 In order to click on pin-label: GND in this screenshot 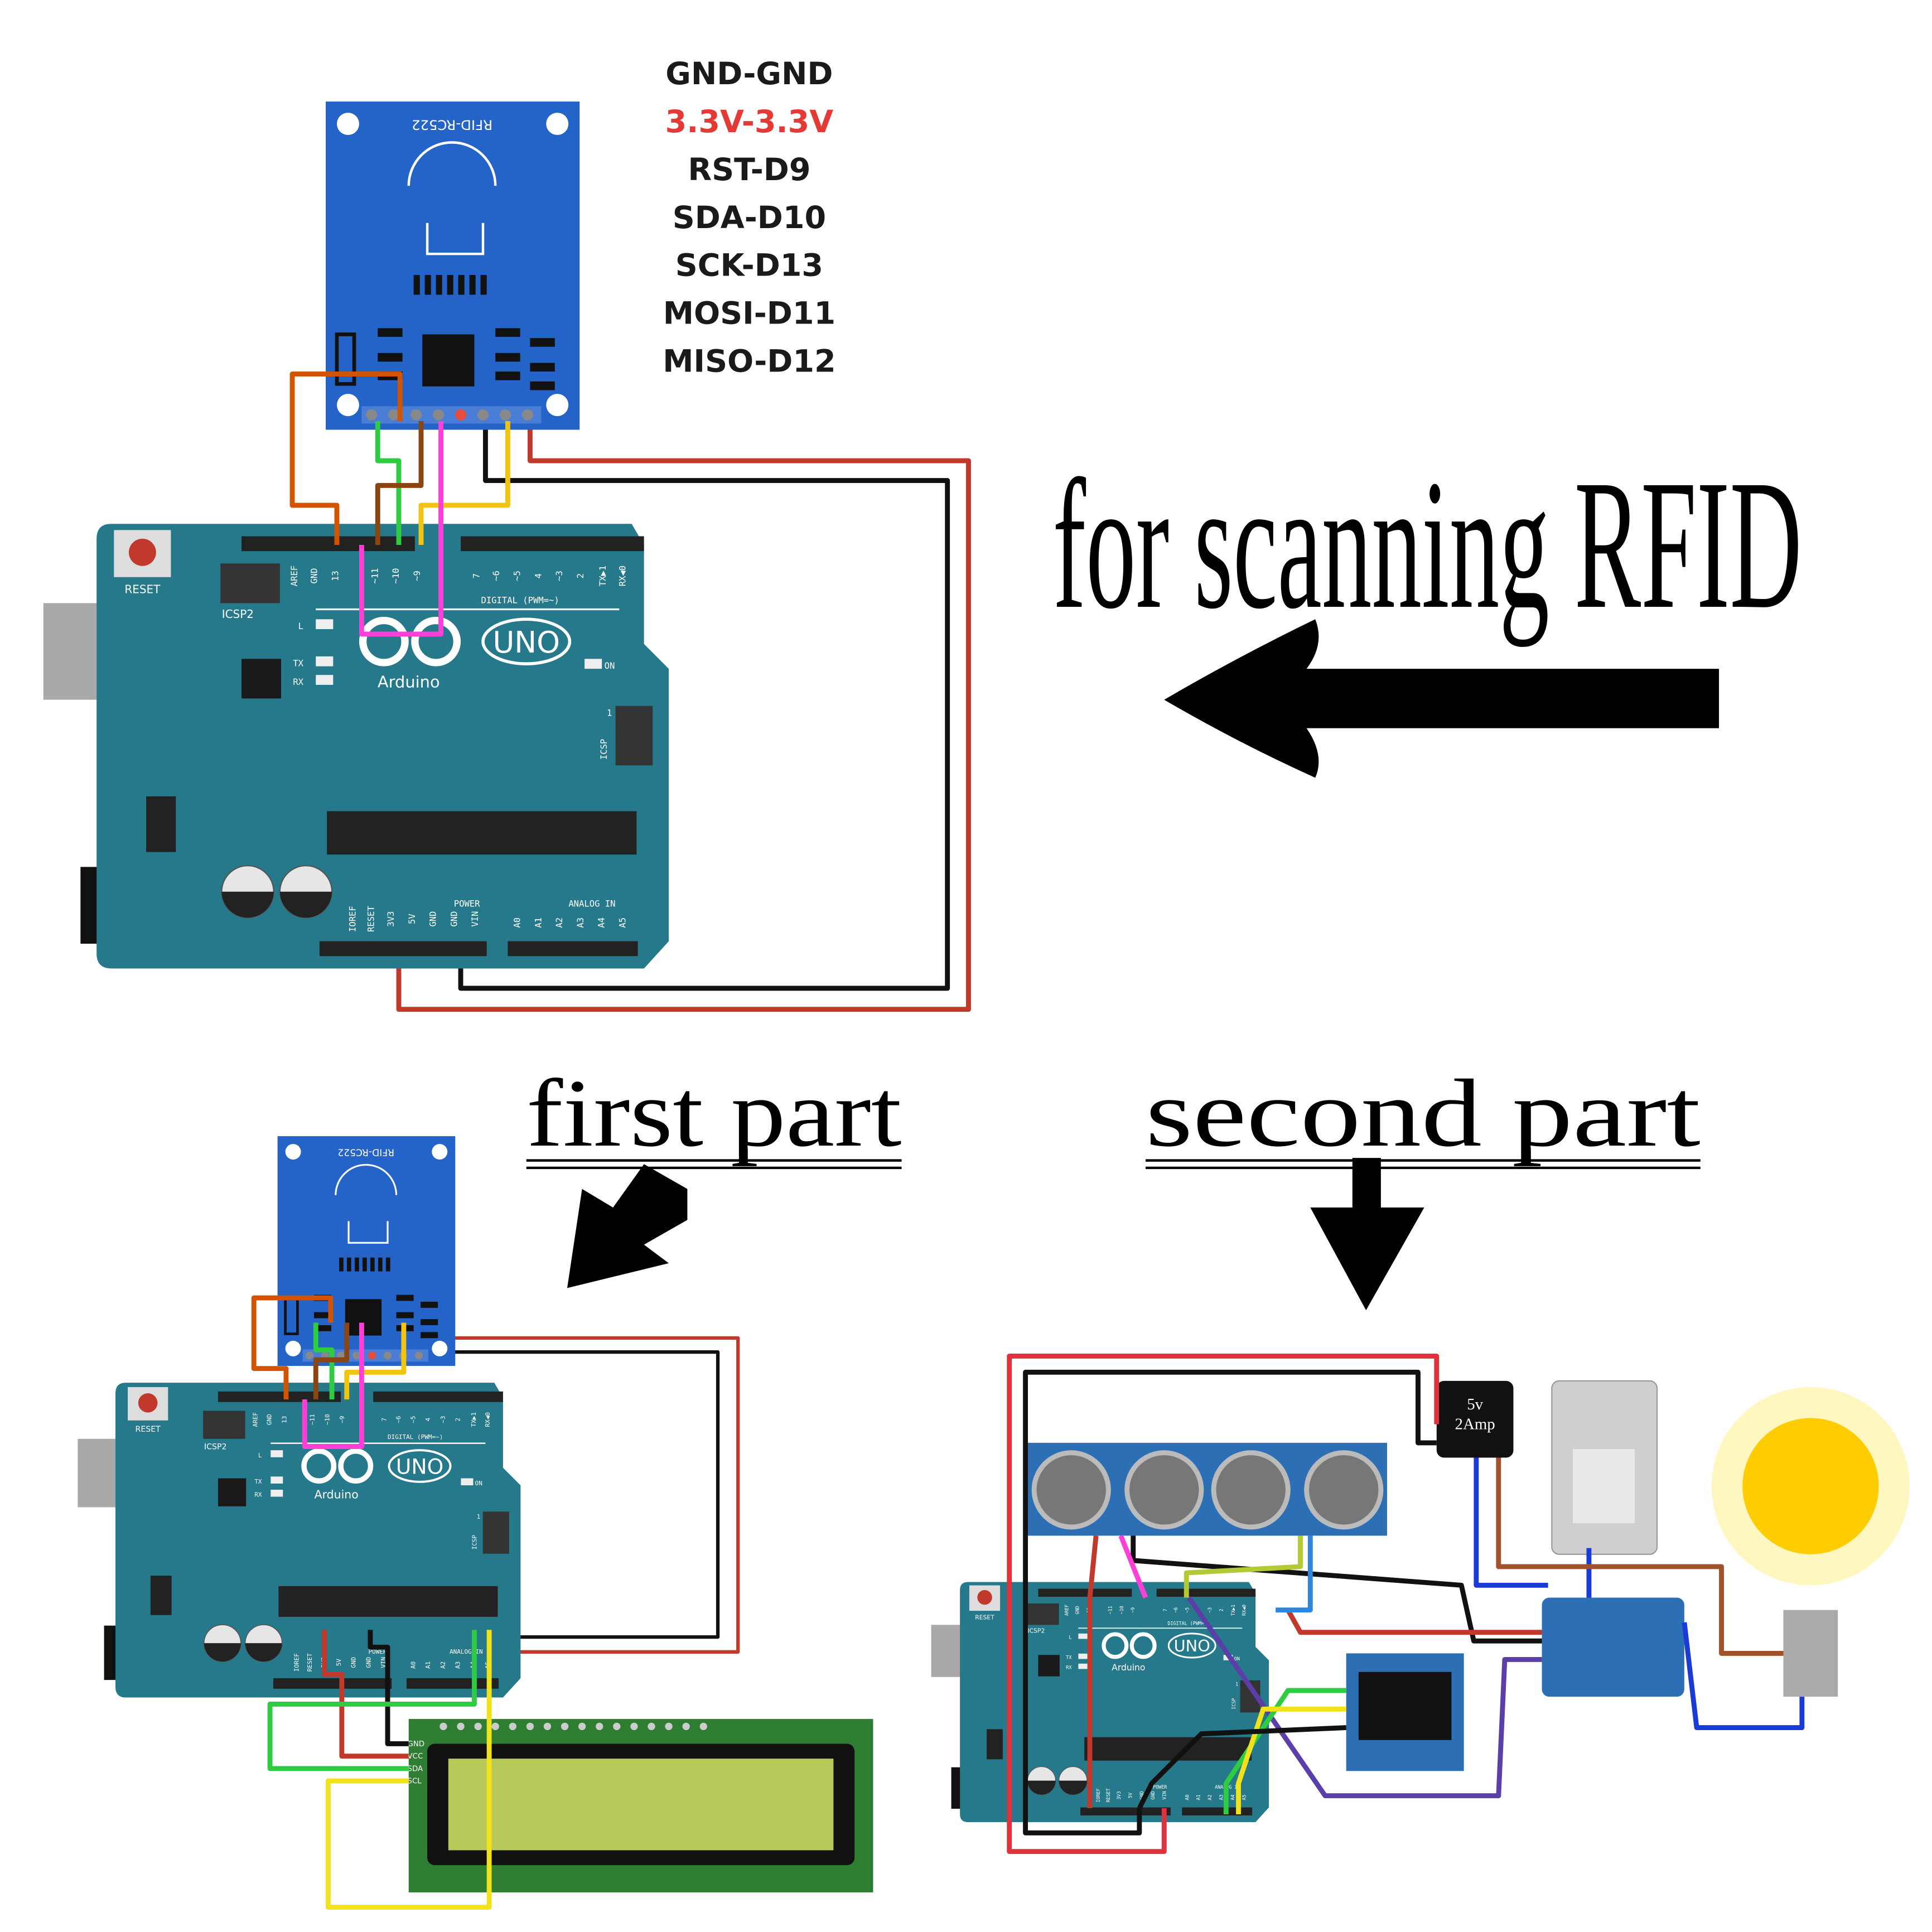, I will do `click(454, 919)`.